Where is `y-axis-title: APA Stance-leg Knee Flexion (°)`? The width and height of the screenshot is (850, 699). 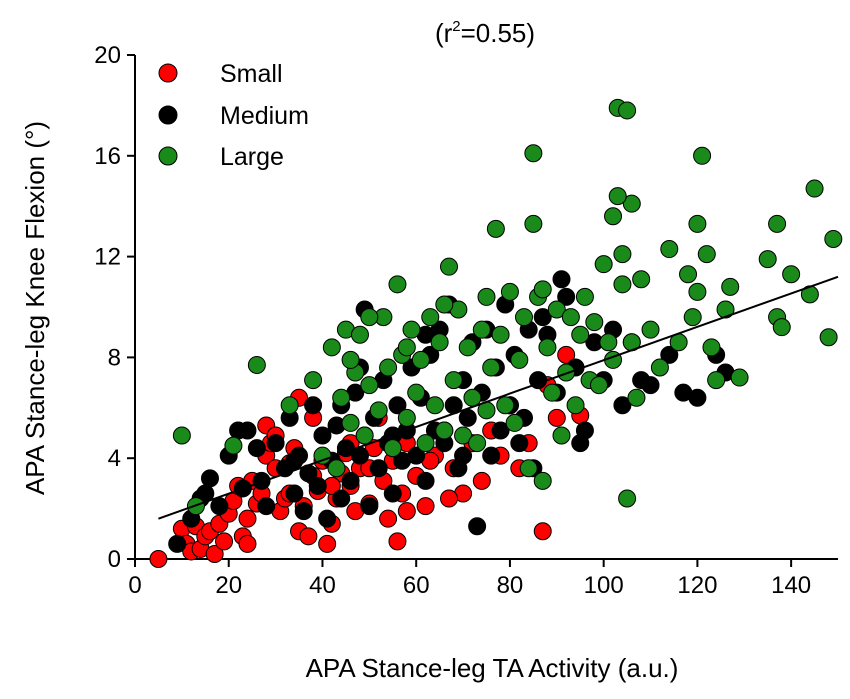
y-axis-title: APA Stance-leg Knee Flexion (°) is located at coordinates (35, 308).